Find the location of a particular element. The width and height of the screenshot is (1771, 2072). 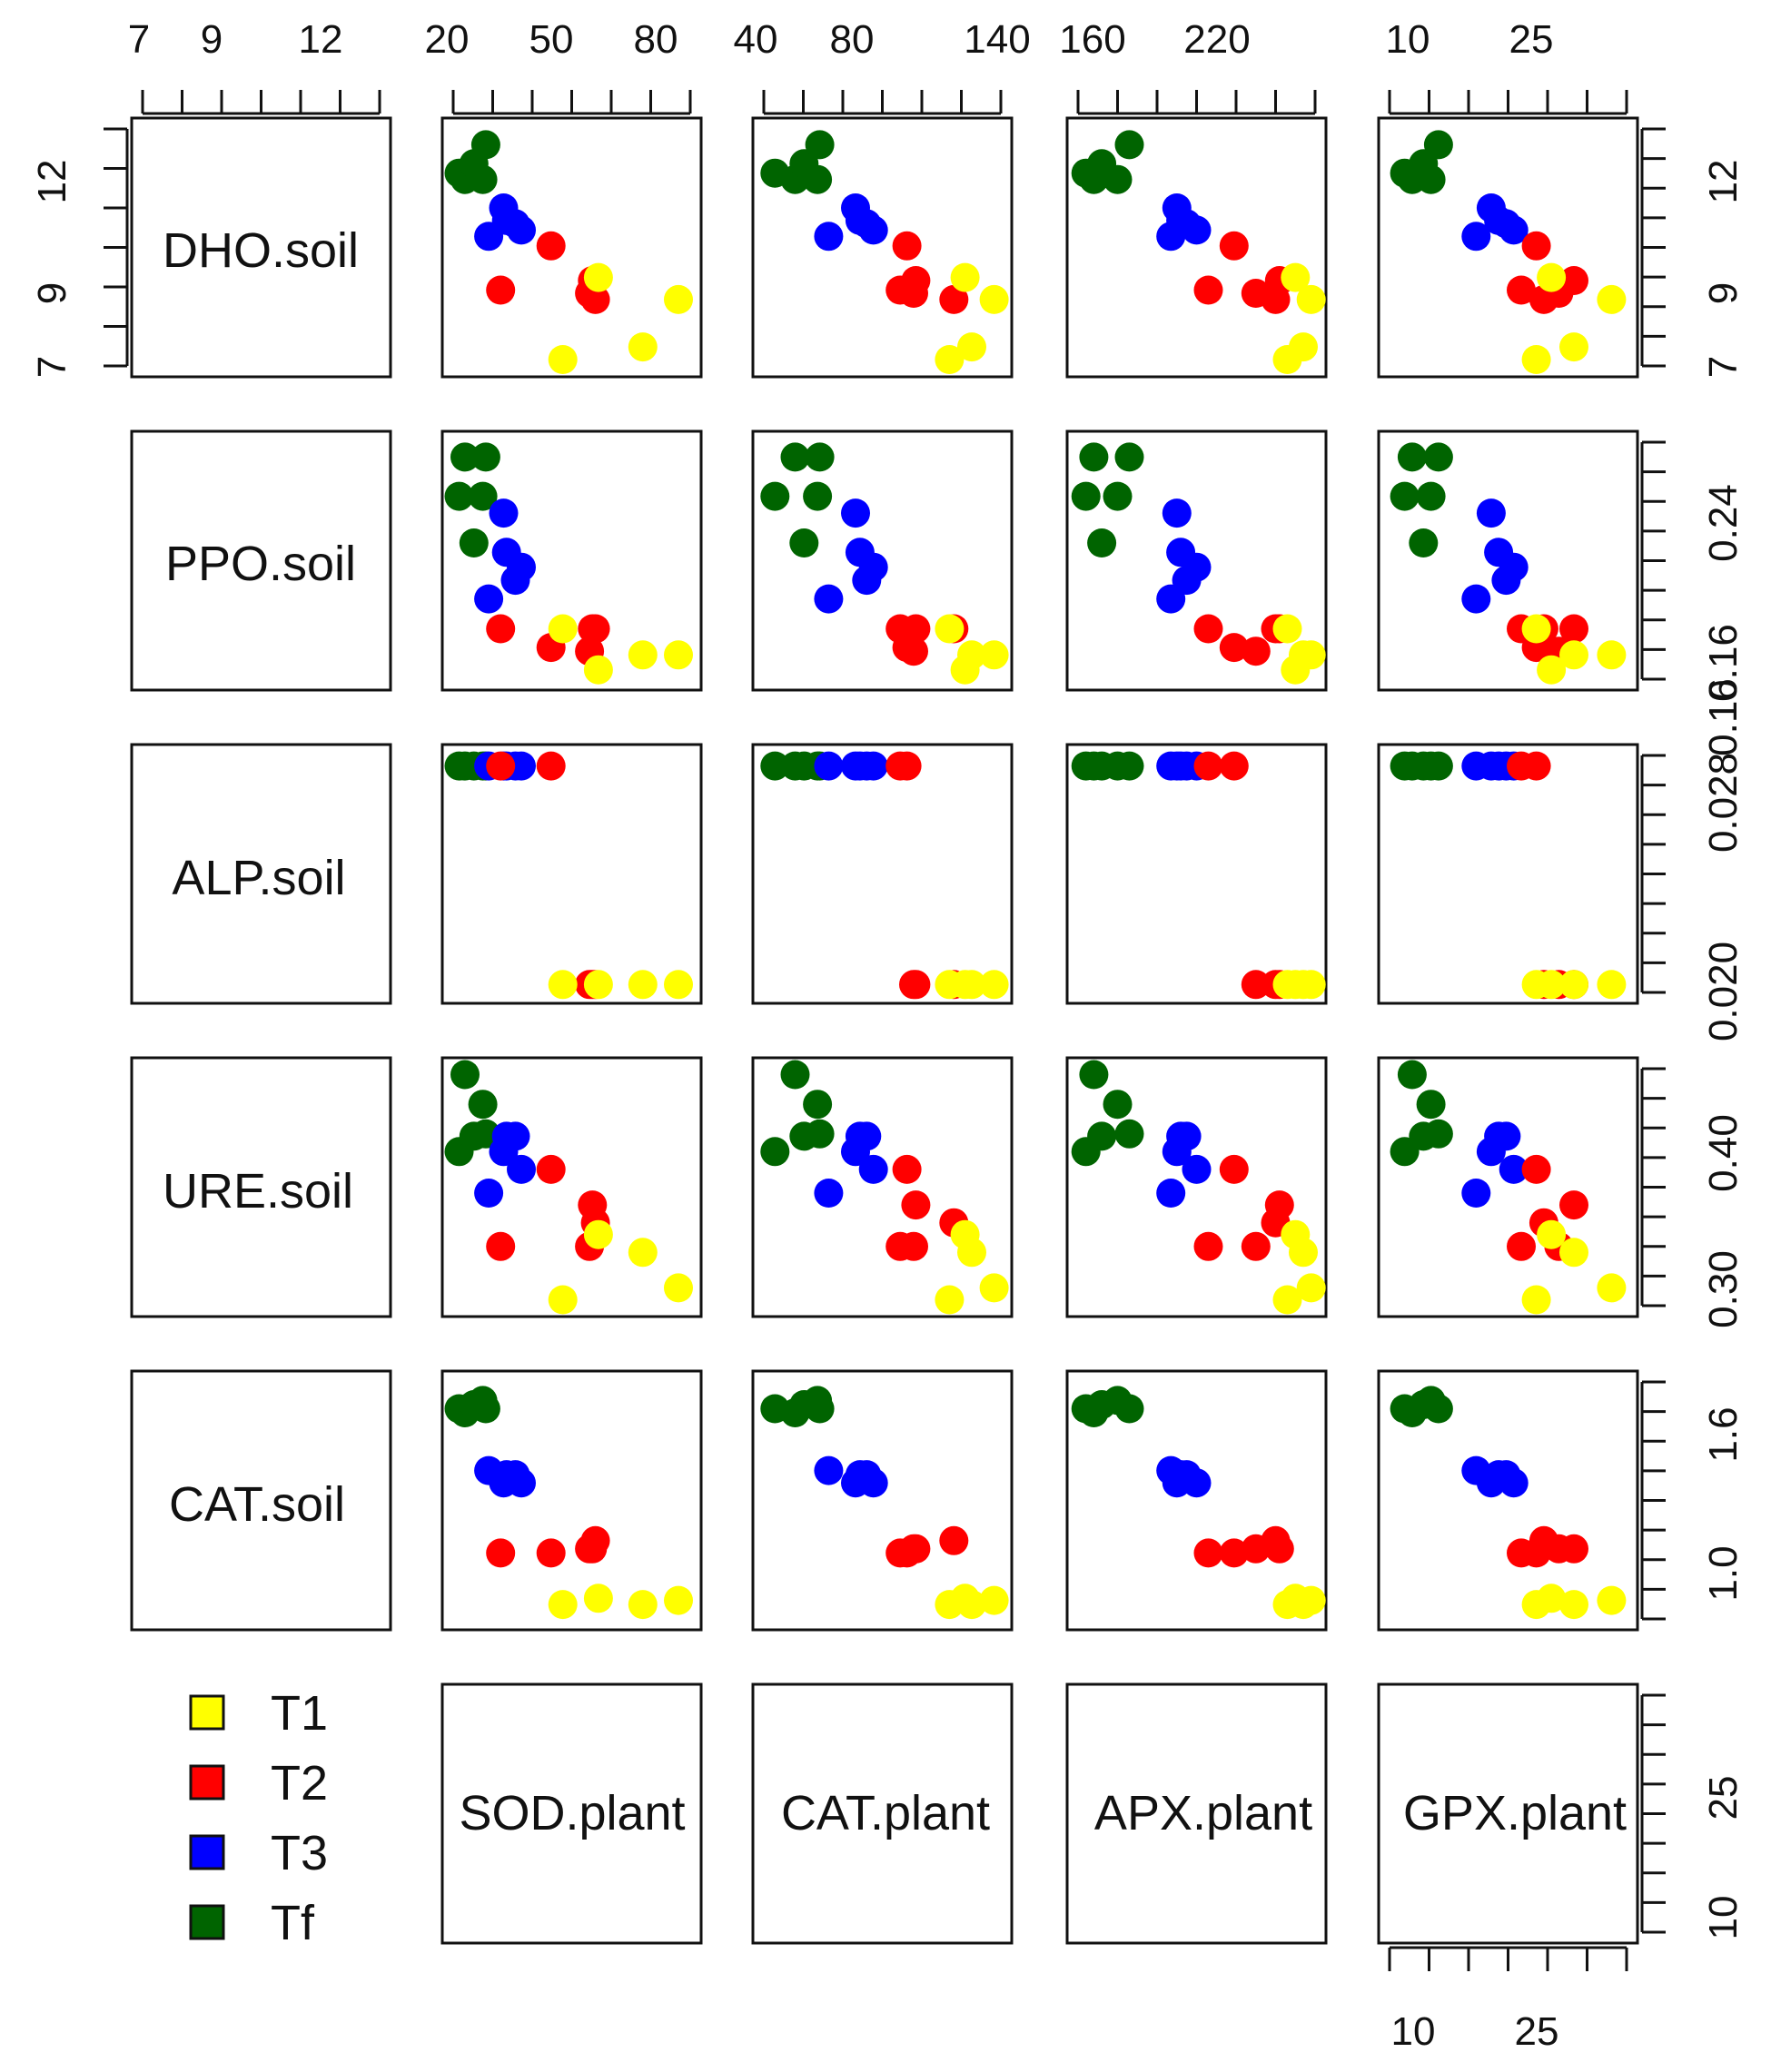

diag-label-ure-soil: URE.soil is located at coordinates (258, 1191).